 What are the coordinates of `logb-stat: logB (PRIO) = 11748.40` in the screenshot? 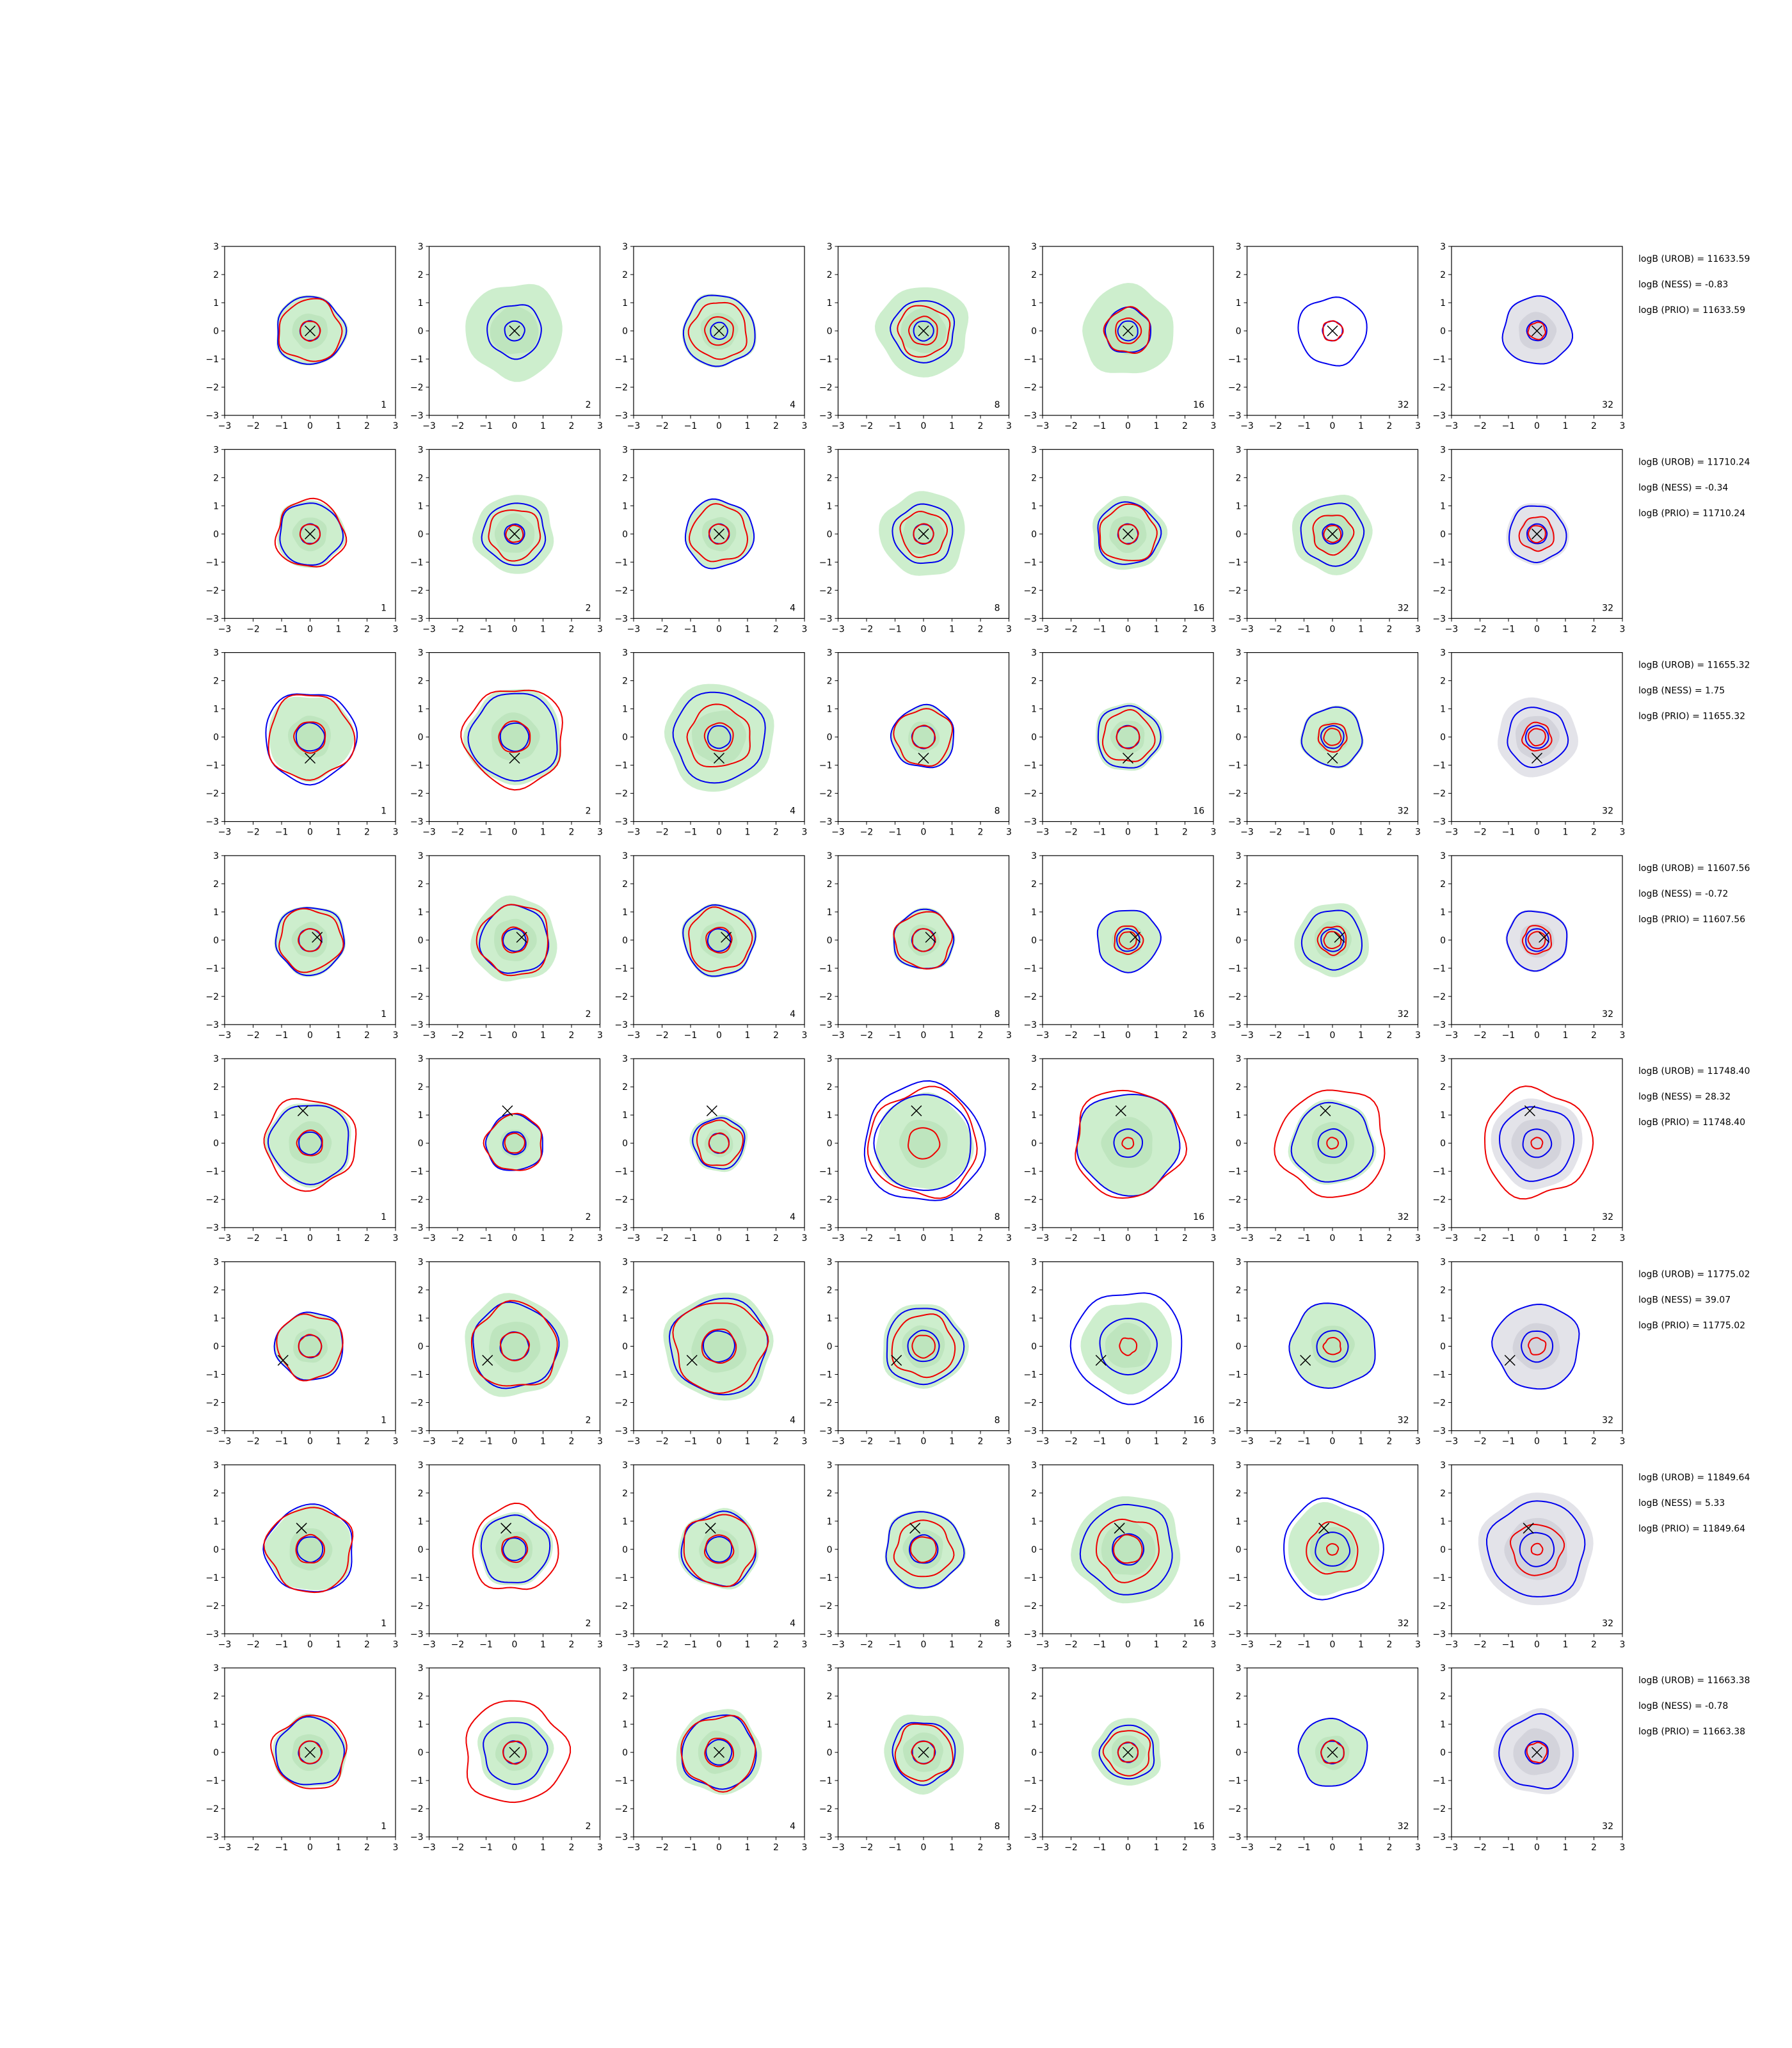 It's located at (1691, 1122).